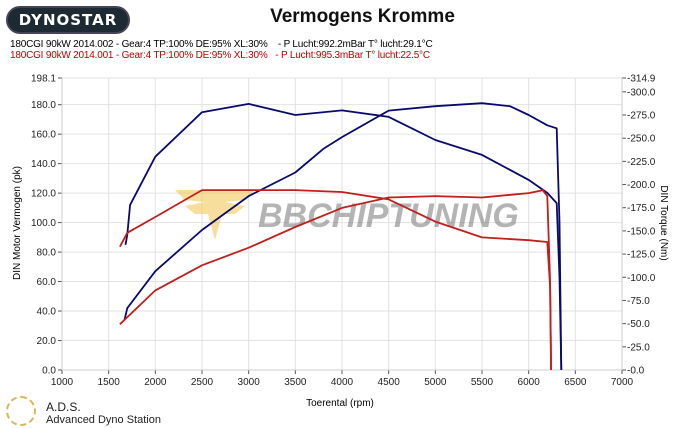  What do you see at coordinates (638, 324) in the screenshot?
I see `y2-tick-label: -50.0` at bounding box center [638, 324].